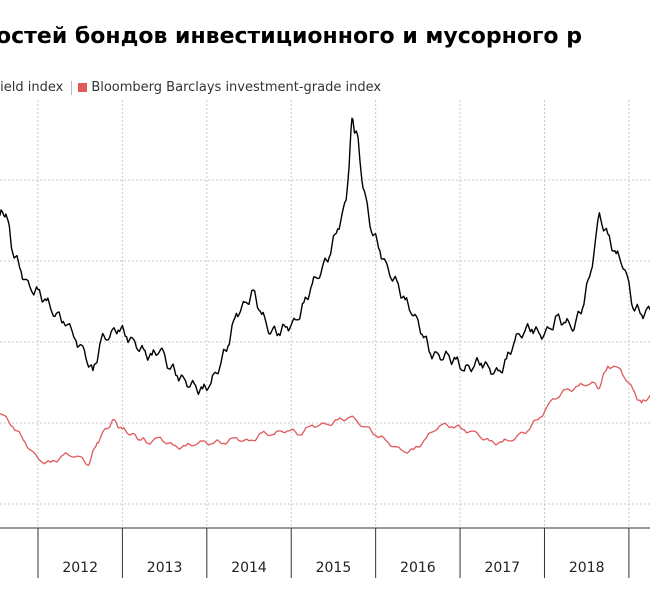 The image size is (650, 600). I want to click on x-tick-label-2015: 2015, so click(334, 568).